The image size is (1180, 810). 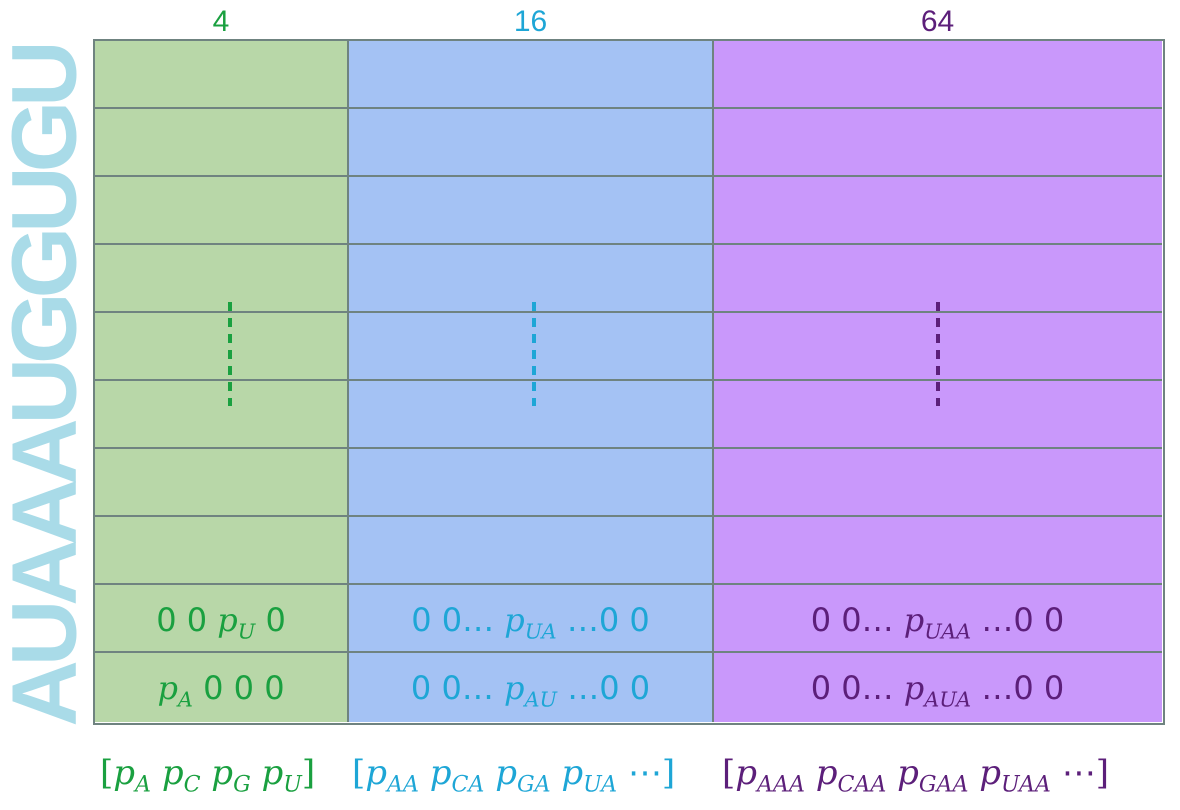 What do you see at coordinates (530, 690) in the screenshot?
I see `cell-row2-blue: 0 0… pAU …0 0` at bounding box center [530, 690].